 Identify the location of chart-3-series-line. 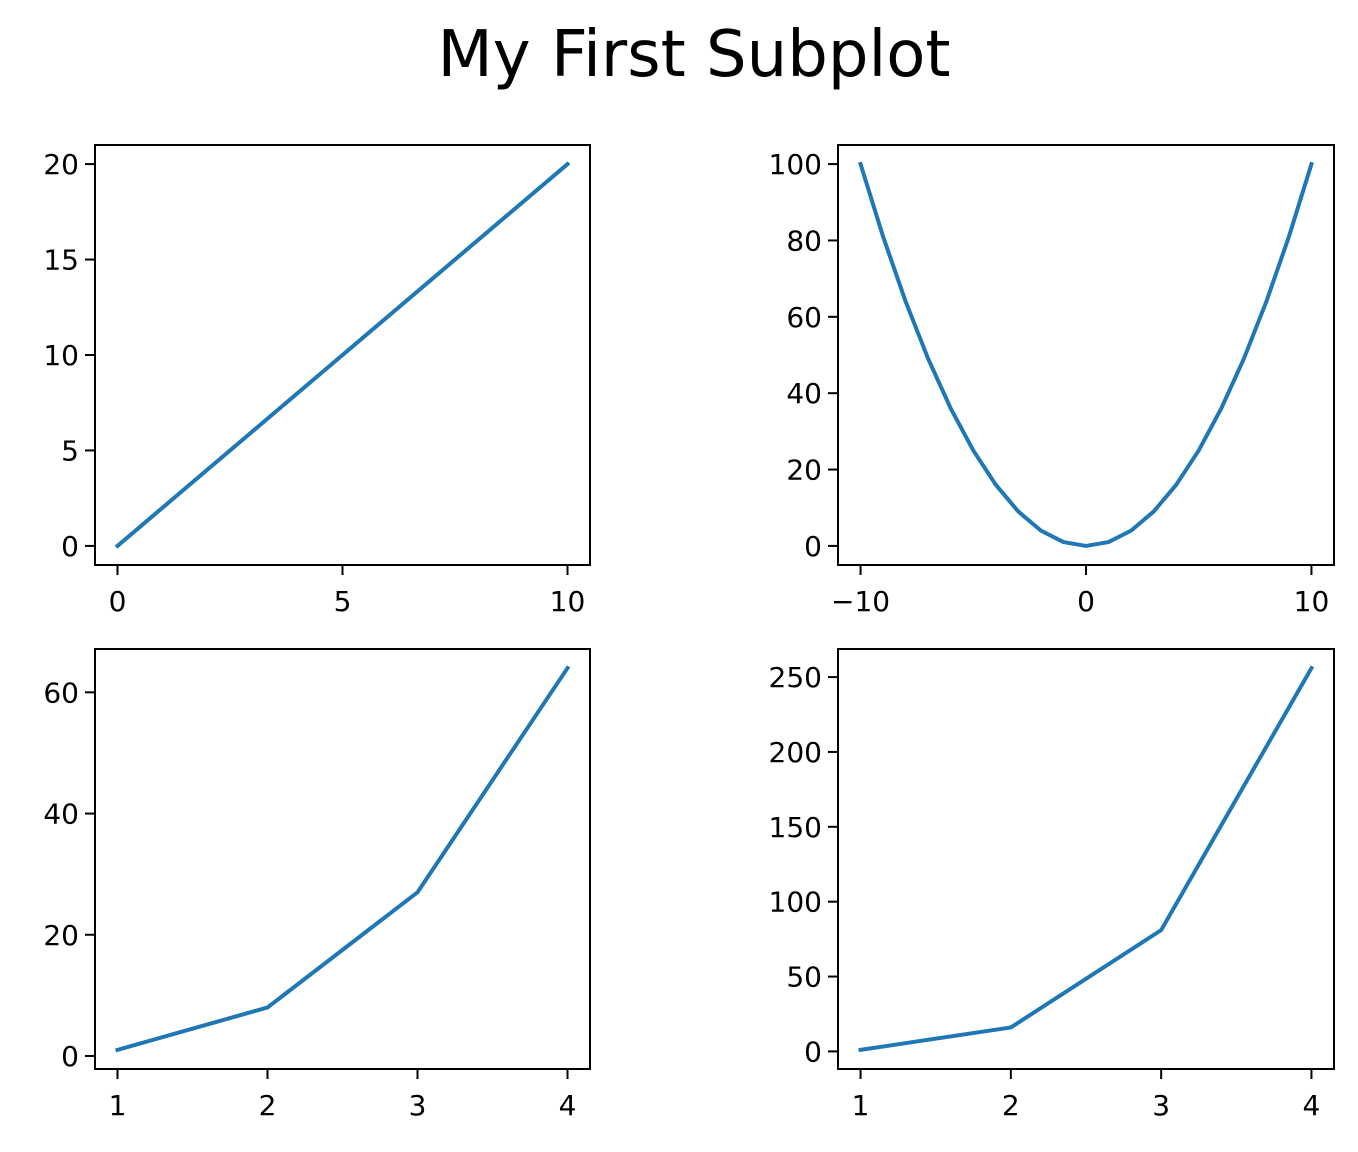
(1086, 859).